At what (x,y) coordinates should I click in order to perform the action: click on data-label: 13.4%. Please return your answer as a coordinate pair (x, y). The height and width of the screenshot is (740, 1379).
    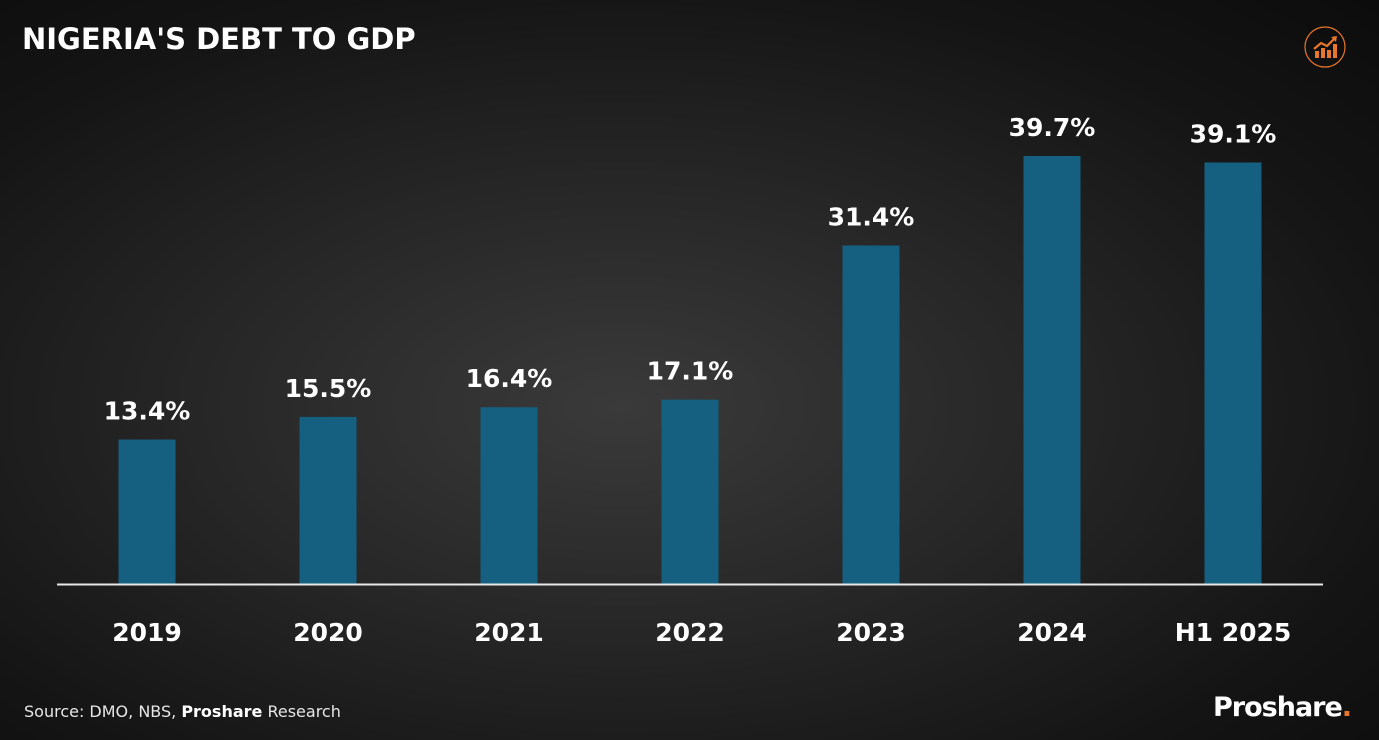
    Looking at the image, I should click on (147, 411).